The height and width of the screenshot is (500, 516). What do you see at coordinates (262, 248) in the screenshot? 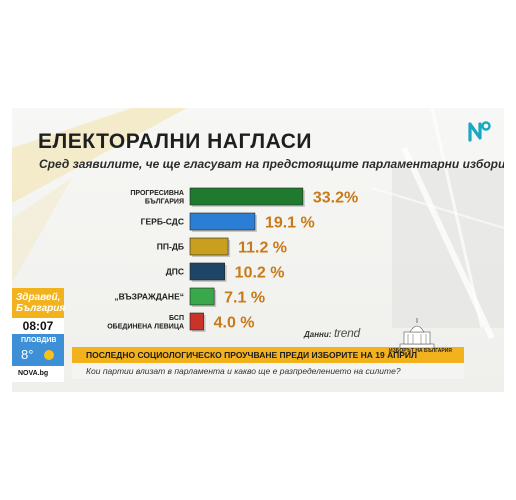
I see `value-label: 11.2 %` at bounding box center [262, 248].